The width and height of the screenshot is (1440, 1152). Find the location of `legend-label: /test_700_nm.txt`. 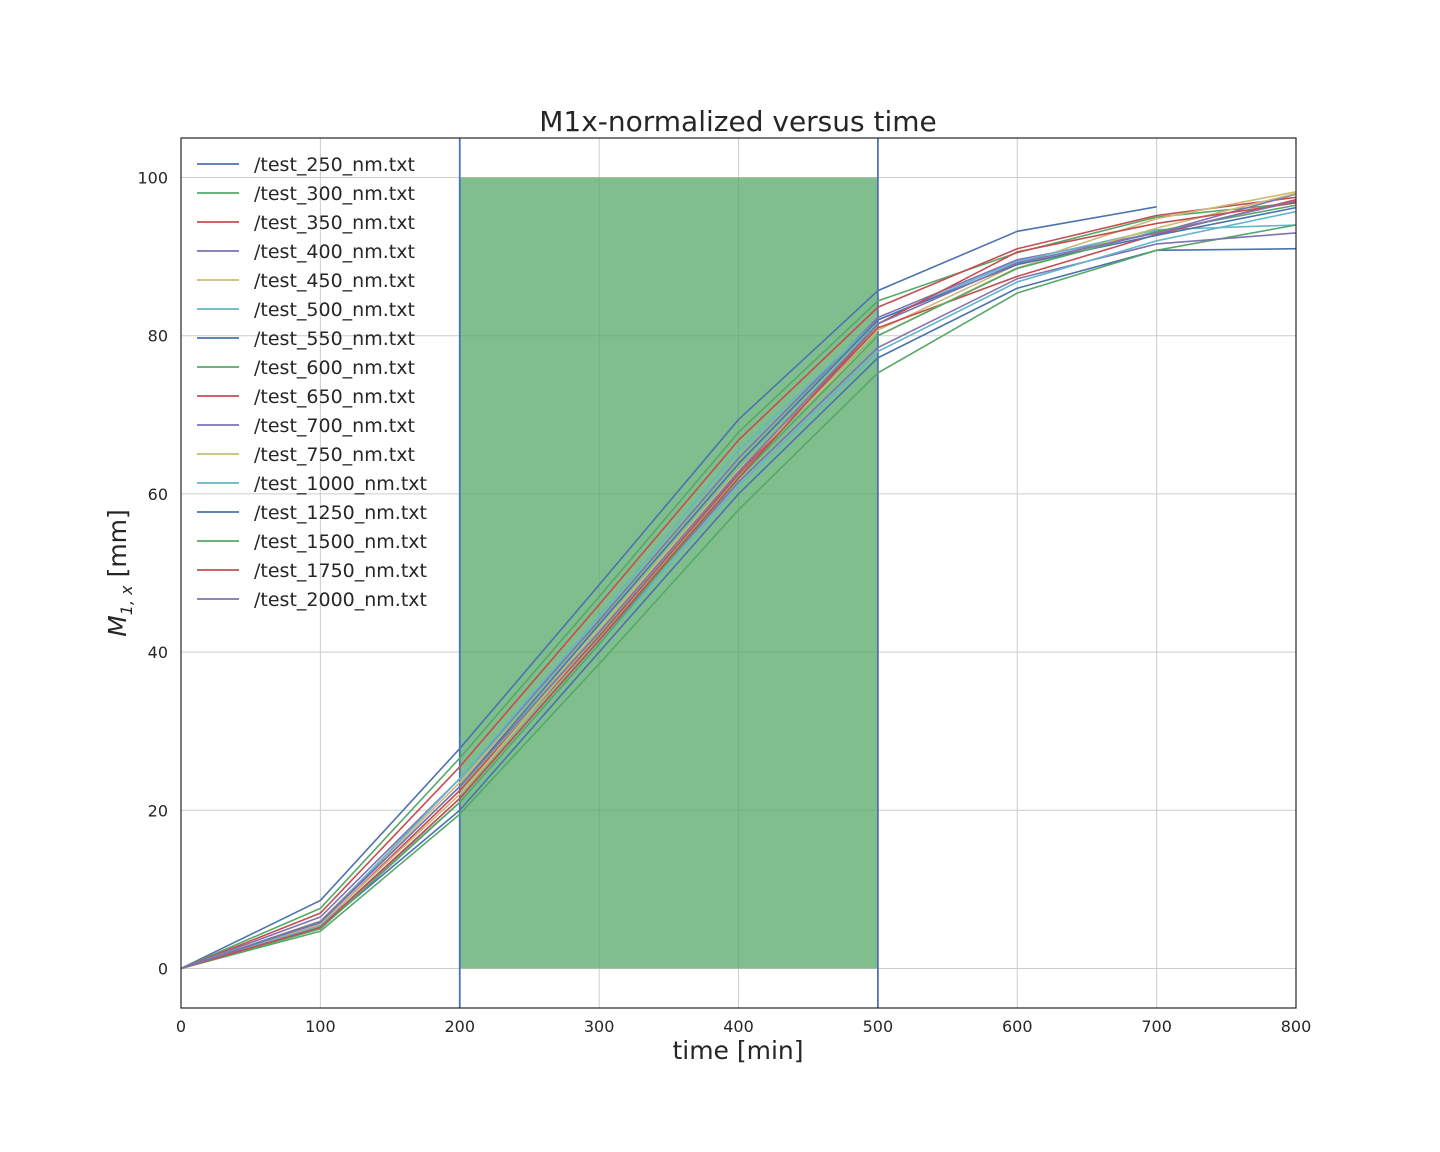

legend-label: /test_700_nm.txt is located at coordinates (334, 426).